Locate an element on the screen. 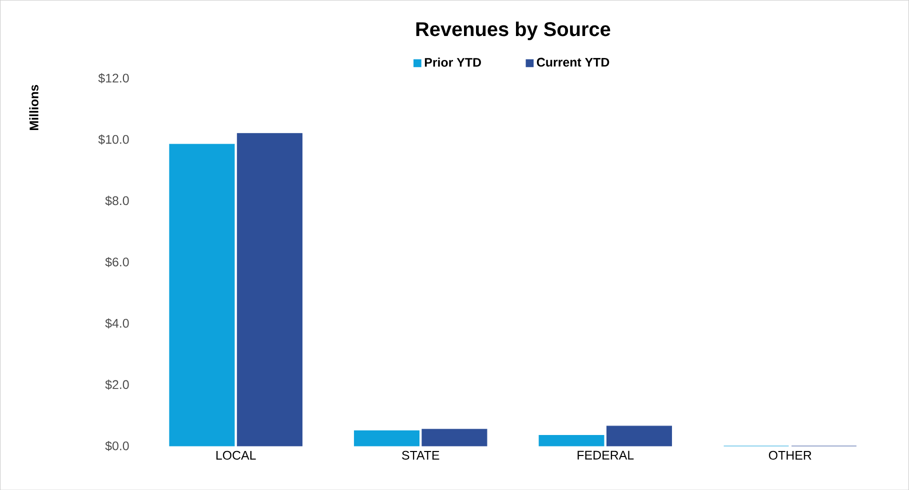  chart-title: Revenues by Source is located at coordinates (513, 30).